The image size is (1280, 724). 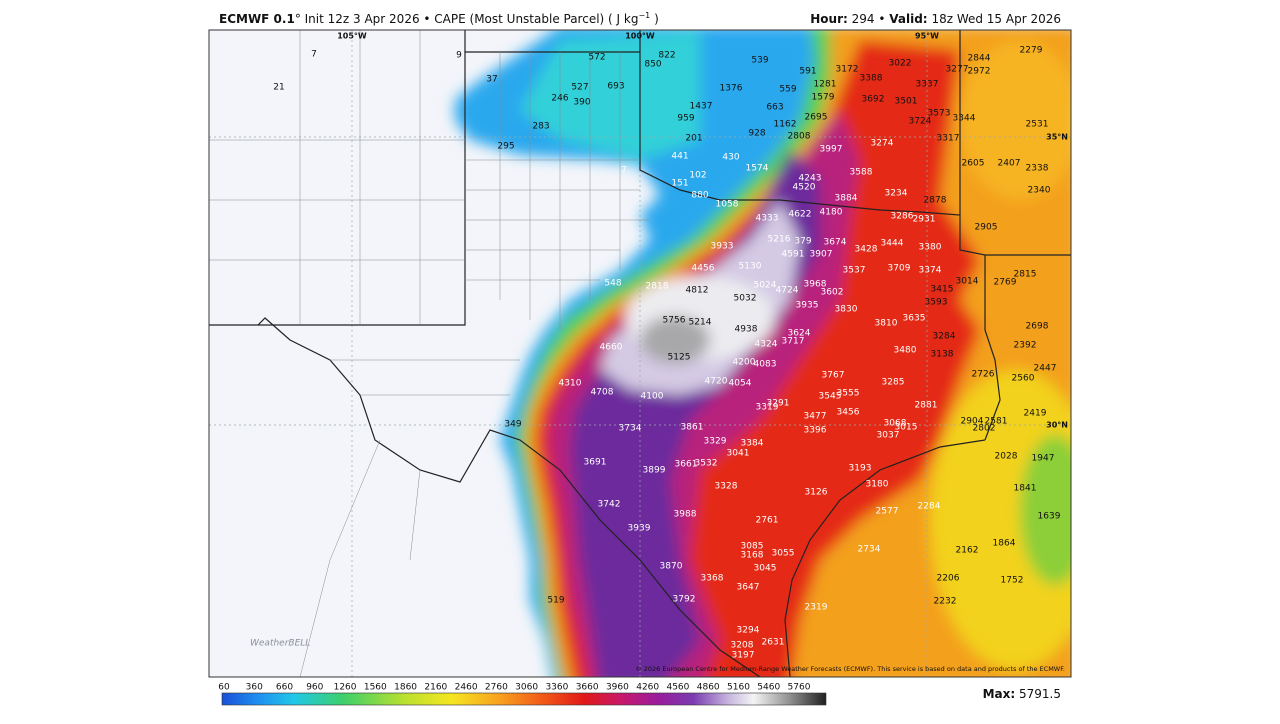 What do you see at coordinates (899, 269) in the screenshot?
I see `cape-value: 3709` at bounding box center [899, 269].